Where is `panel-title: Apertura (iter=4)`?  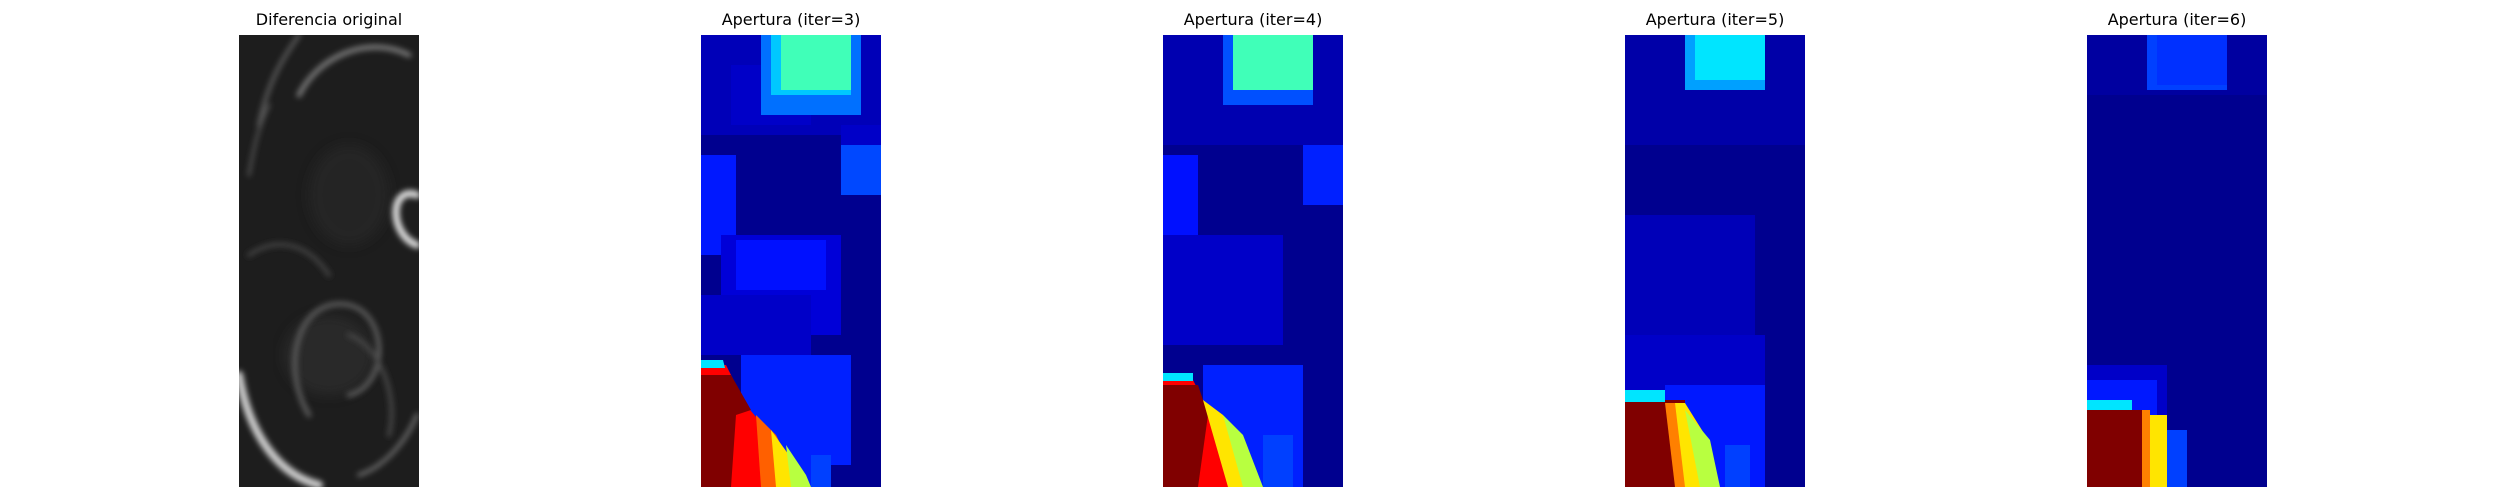 panel-title: Apertura (iter=4) is located at coordinates (1253, 19).